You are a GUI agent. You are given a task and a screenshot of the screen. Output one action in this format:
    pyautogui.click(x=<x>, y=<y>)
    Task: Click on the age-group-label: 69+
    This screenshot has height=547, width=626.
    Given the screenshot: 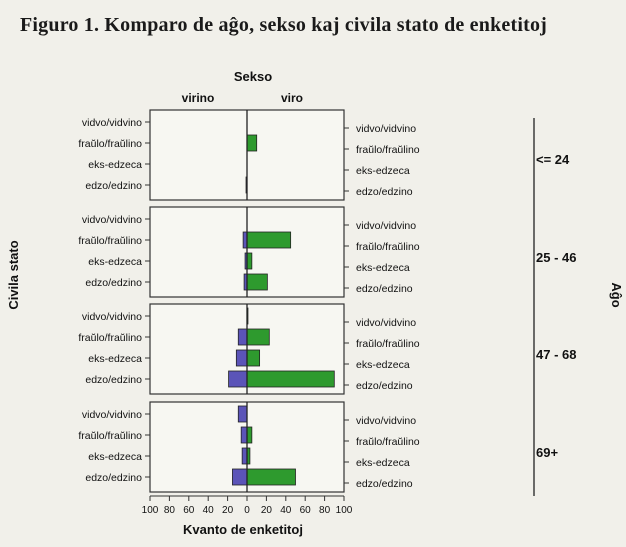 What is the action you would take?
    pyautogui.click(x=547, y=452)
    